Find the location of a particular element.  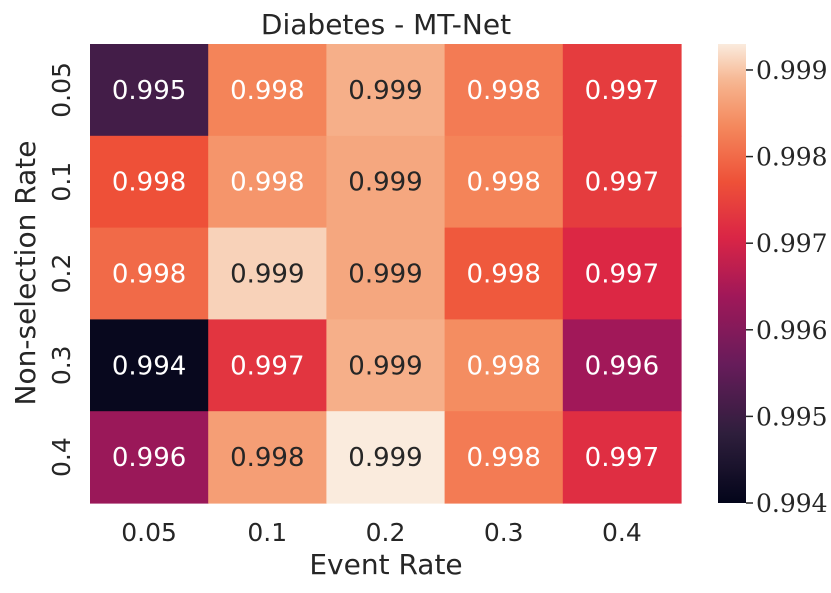

x-tick-label: 0.2 is located at coordinates (386, 532).